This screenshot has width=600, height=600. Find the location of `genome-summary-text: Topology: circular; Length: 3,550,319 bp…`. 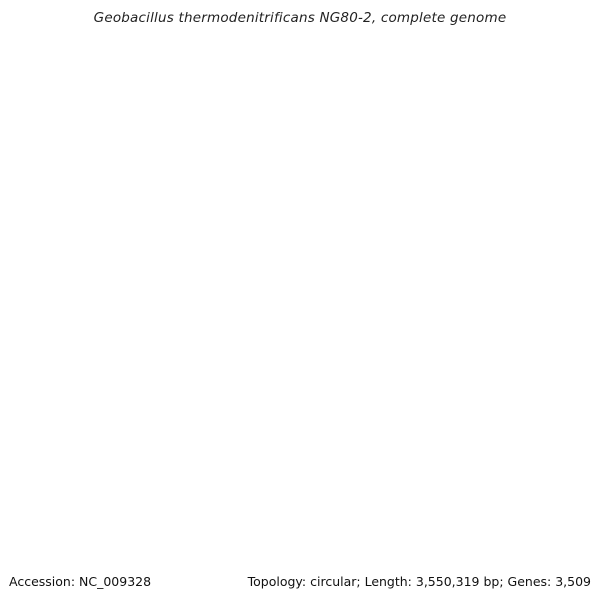

genome-summary-text: Topology: circular; Length: 3,550,319 bp… is located at coordinates (419, 581).